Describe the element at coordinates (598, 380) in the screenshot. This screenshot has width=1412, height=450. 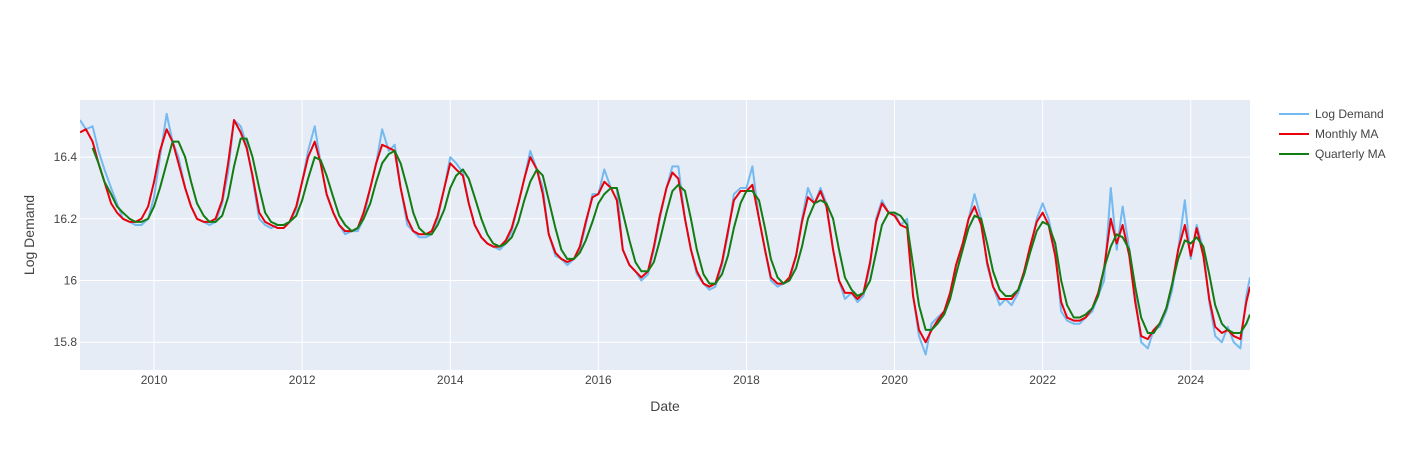
I see `x-tick-label: 2016` at that location.